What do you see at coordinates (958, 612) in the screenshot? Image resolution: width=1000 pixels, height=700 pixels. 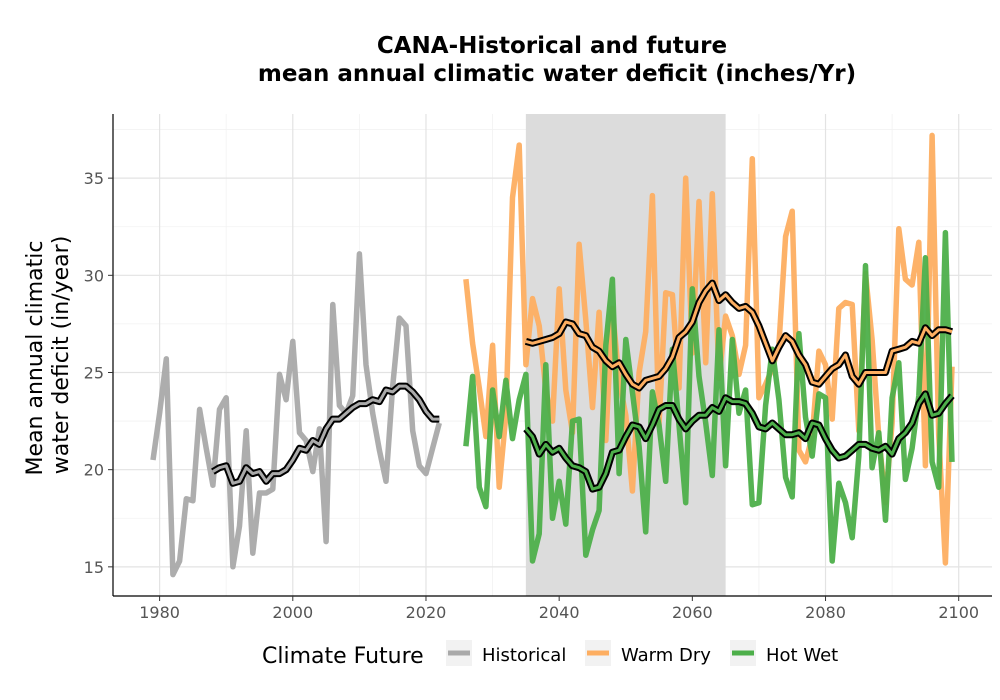 I see `x-tick-label: 2100` at bounding box center [958, 612].